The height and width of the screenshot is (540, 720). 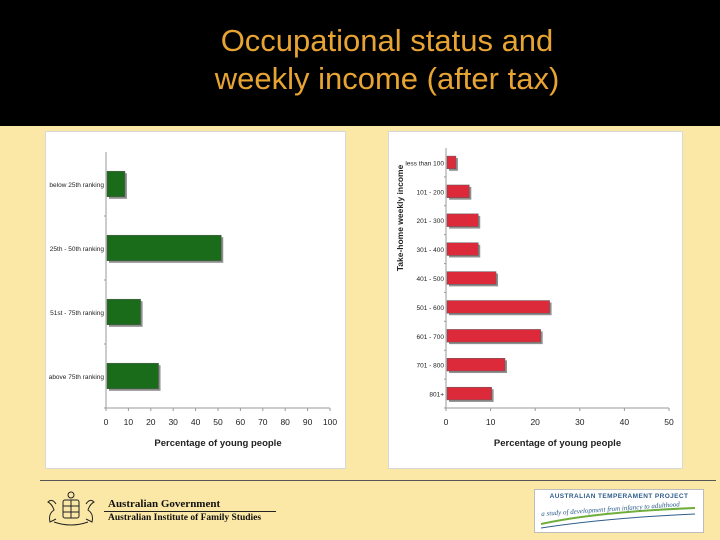 I want to click on income-category-label: 301 - 400, so click(x=431, y=250).